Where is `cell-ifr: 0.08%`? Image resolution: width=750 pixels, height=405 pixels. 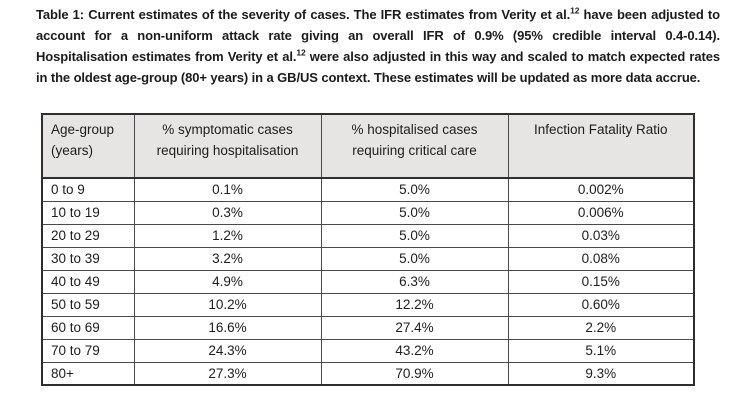
cell-ifr: 0.08% is located at coordinates (601, 258).